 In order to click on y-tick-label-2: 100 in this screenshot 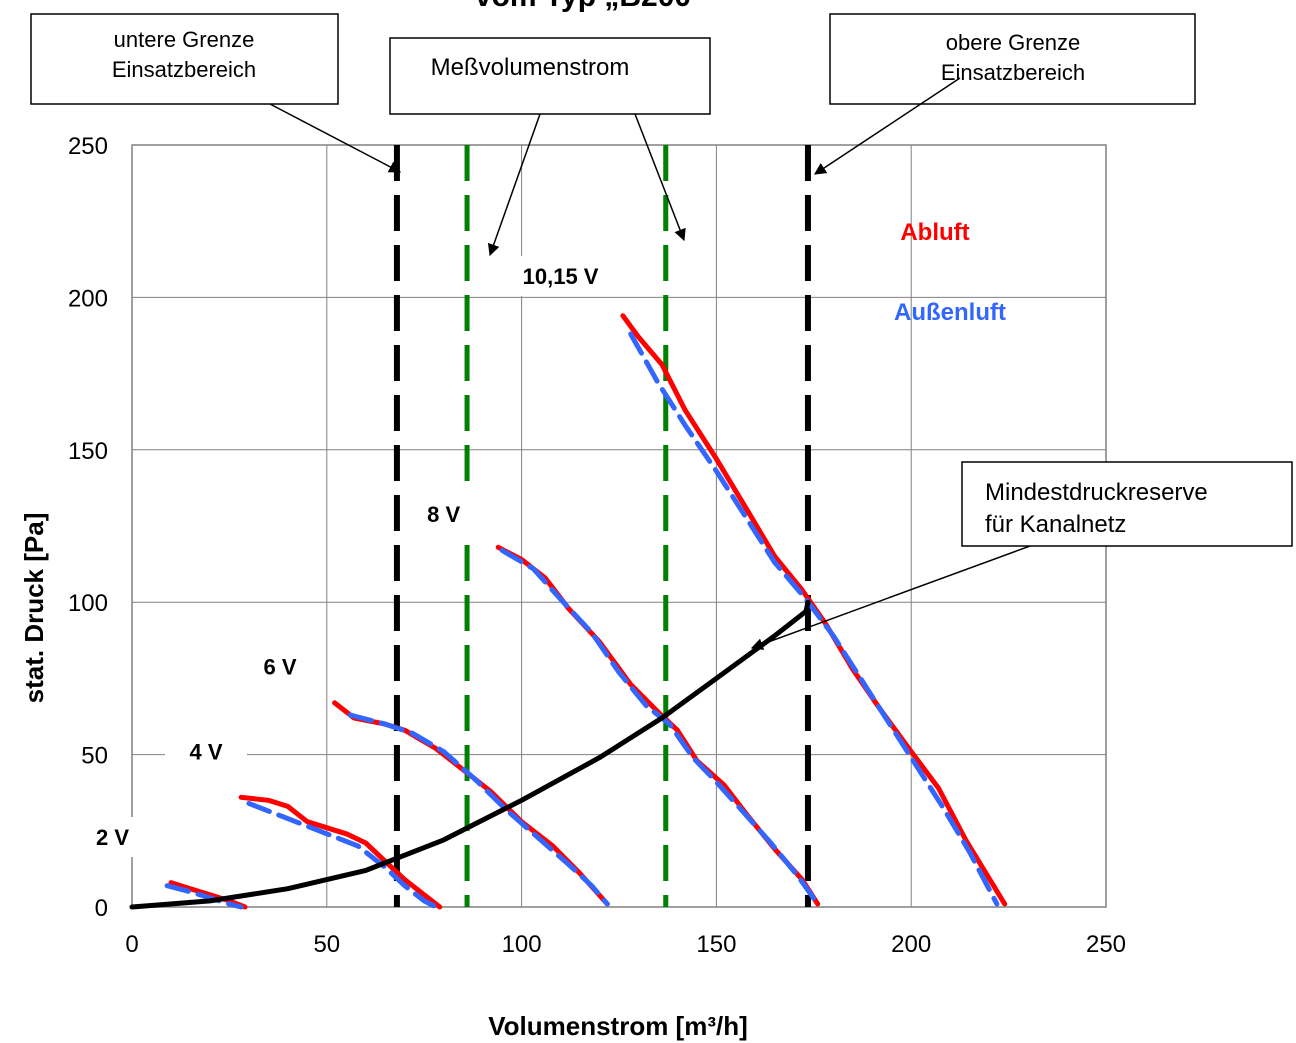, I will do `click(88, 603)`.